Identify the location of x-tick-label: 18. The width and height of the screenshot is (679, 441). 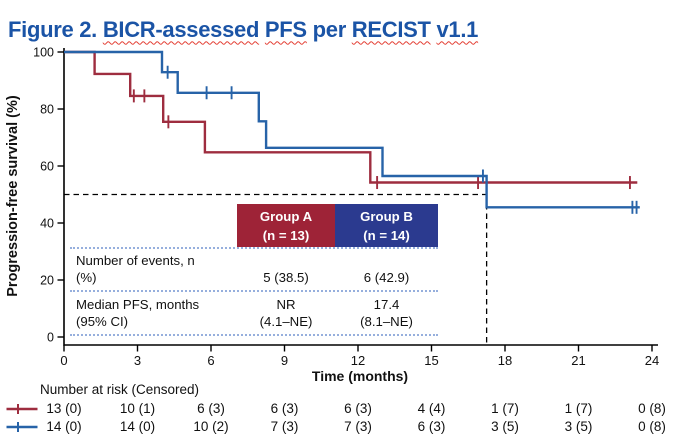
(505, 360).